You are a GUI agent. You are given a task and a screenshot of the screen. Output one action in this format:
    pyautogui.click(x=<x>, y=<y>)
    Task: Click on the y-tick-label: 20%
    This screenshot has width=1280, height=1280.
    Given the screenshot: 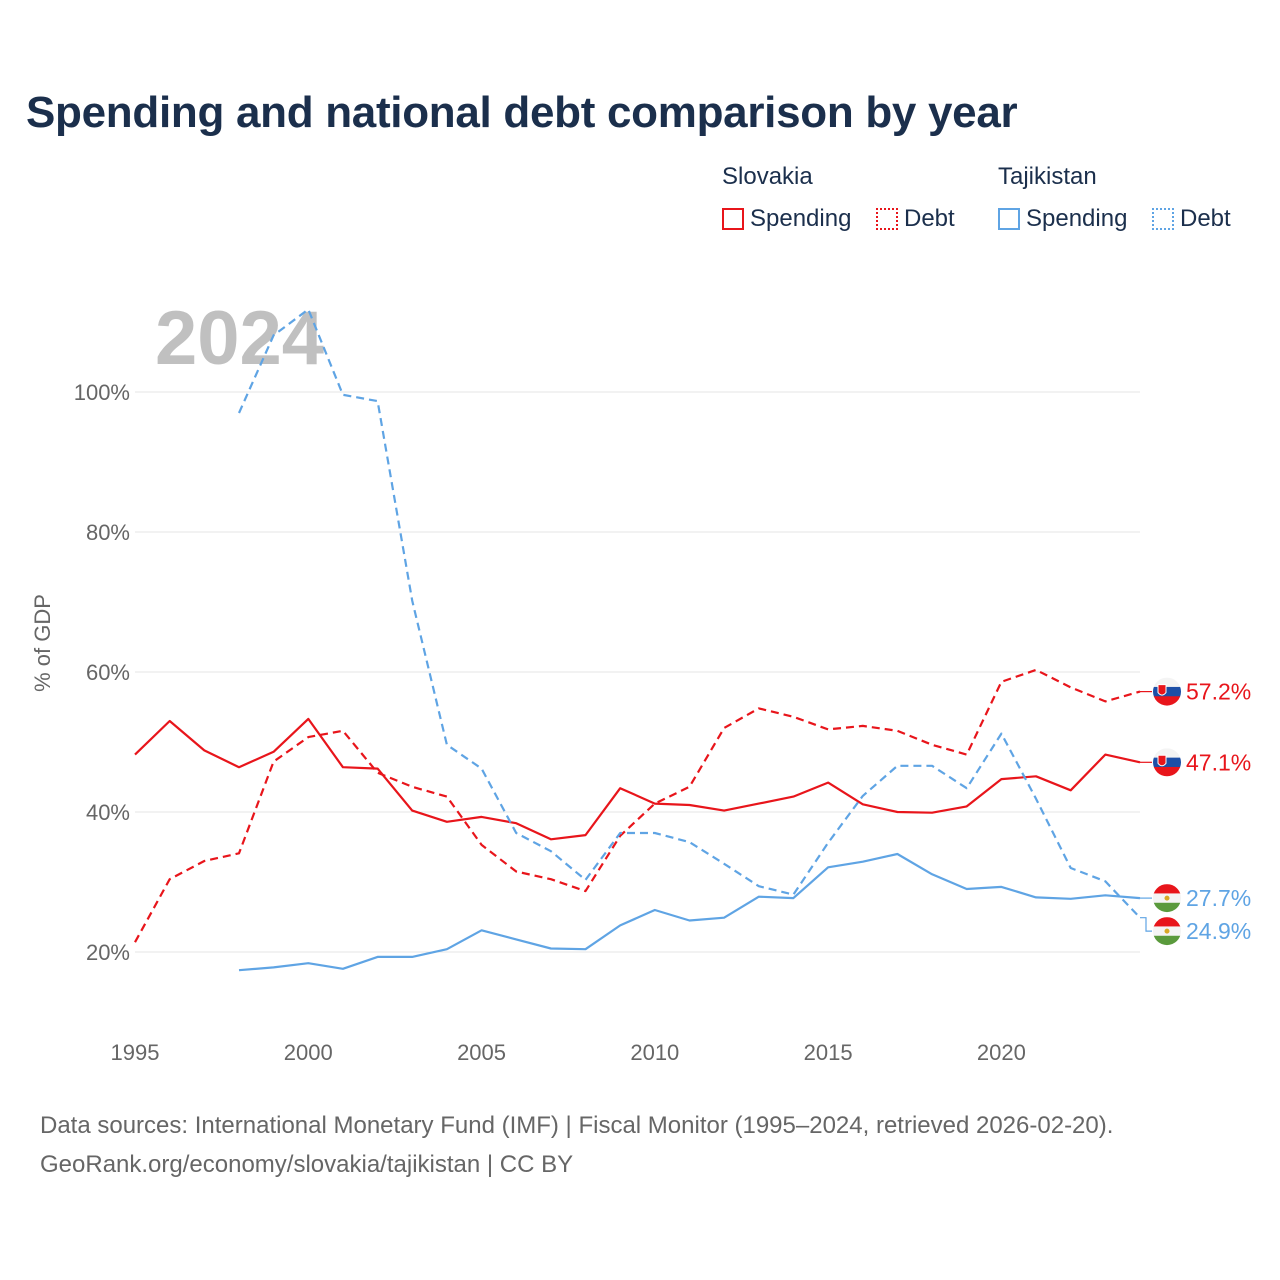 What is the action you would take?
    pyautogui.click(x=108, y=952)
    